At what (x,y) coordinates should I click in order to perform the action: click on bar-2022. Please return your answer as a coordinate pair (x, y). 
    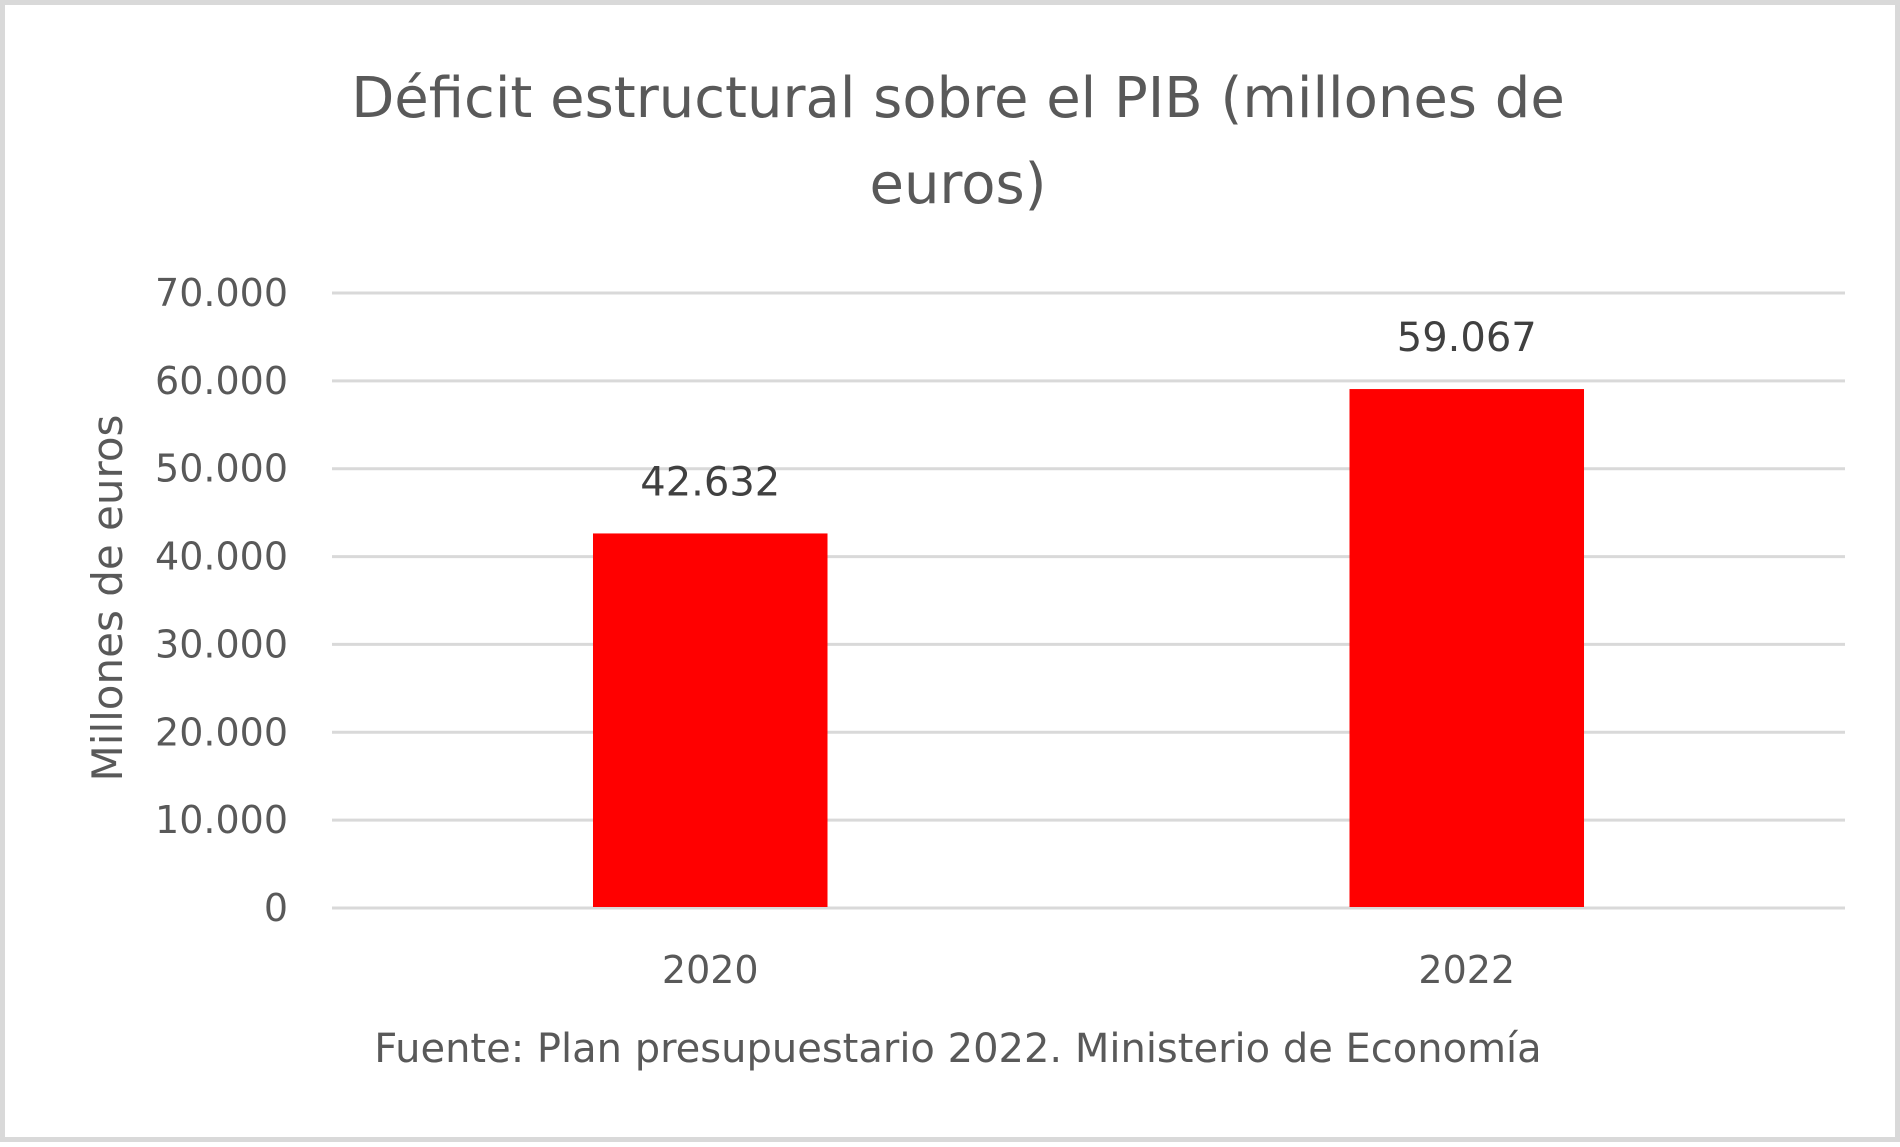
    Looking at the image, I should click on (1467, 648).